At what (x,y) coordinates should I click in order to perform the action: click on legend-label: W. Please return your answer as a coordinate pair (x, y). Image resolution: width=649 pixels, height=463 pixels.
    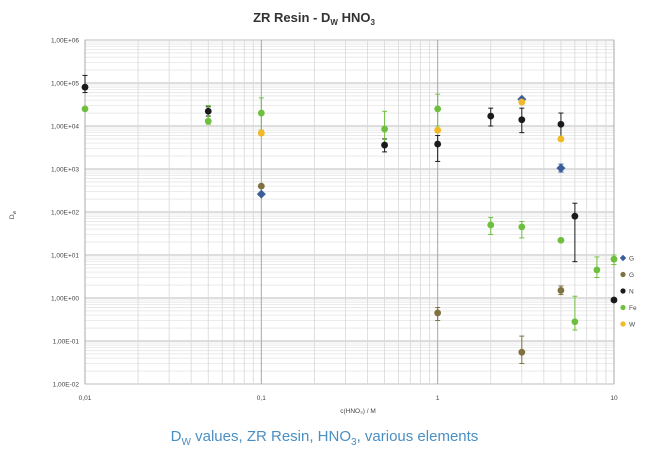
    Looking at the image, I should click on (632, 325).